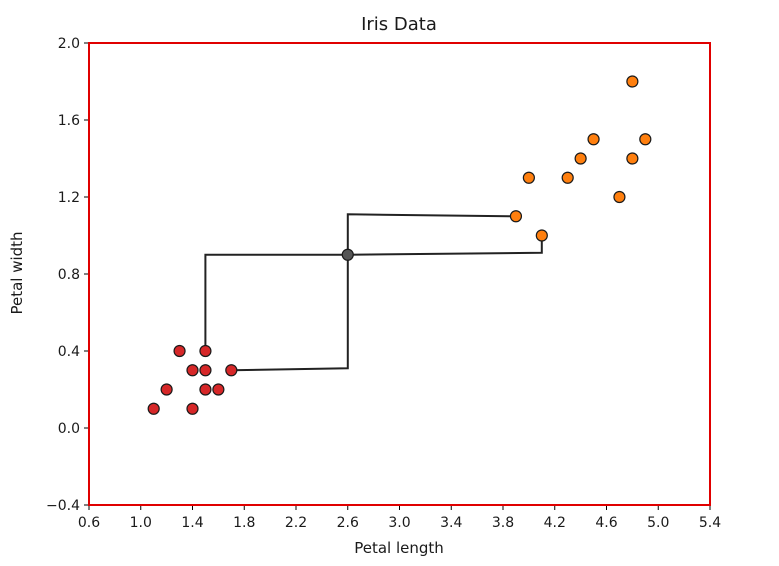 This screenshot has height=566, width=779. Describe the element at coordinates (399, 24) in the screenshot. I see `chart-title: Iris Data` at that location.